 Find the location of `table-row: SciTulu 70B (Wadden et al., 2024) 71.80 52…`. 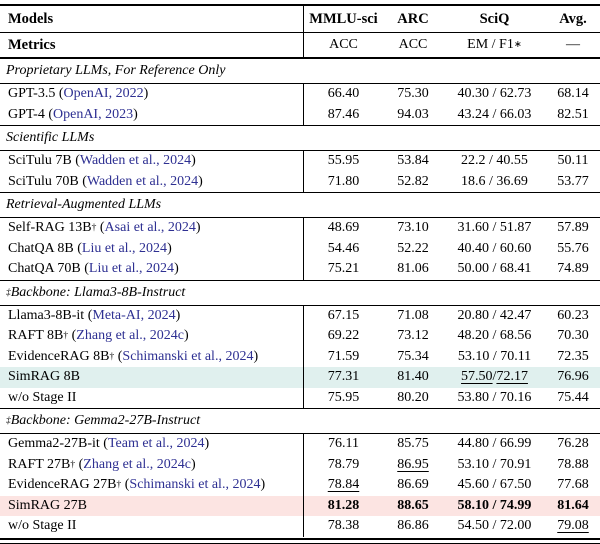

table-row: SciTulu 70B (Wadden et al., 2024) 71.80 52… is located at coordinates (300, 182).